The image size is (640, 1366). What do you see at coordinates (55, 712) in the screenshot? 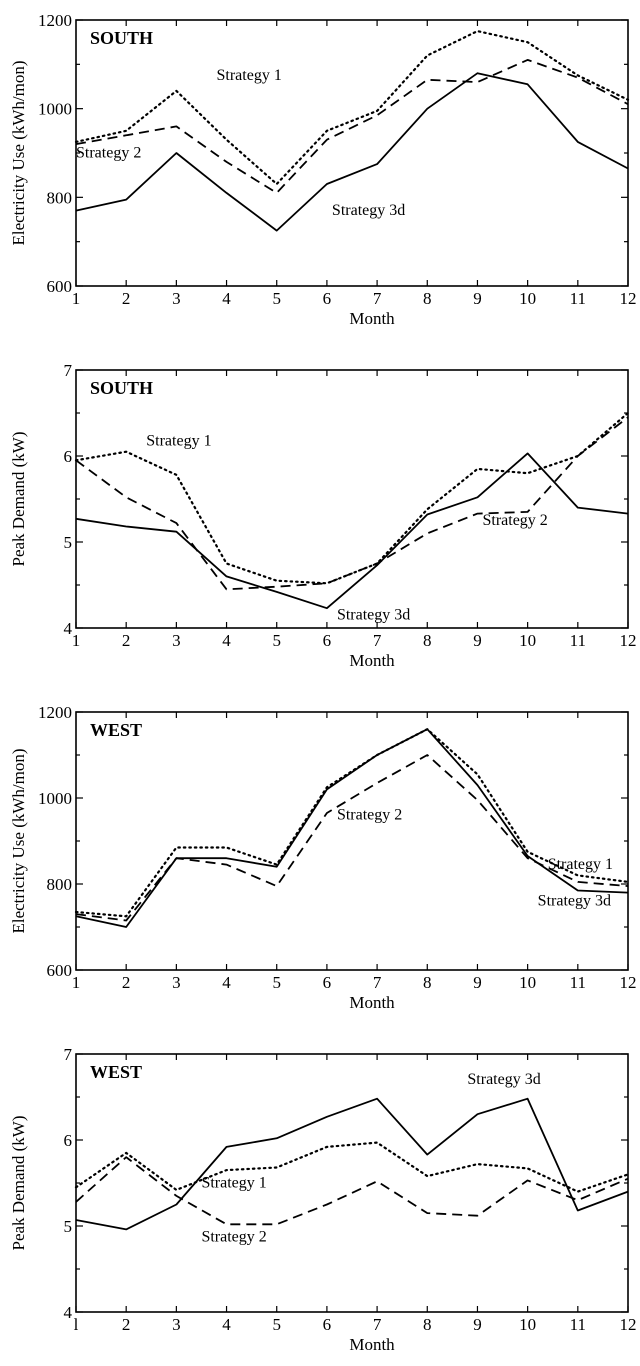
I see `y-tick-label: 1200` at bounding box center [55, 712].